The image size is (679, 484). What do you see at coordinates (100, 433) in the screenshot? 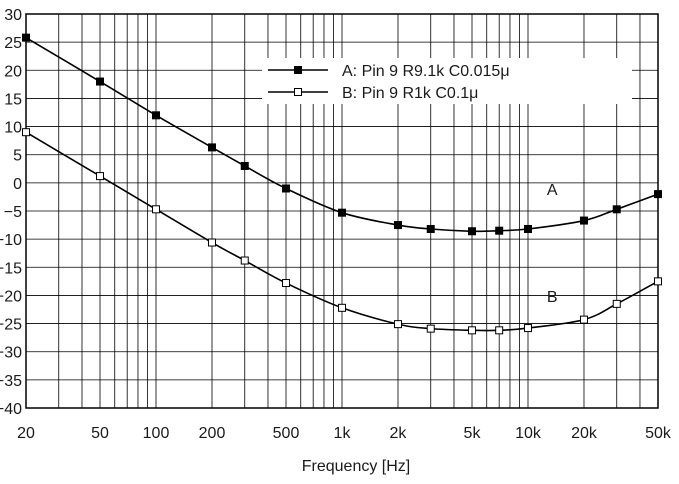
I see `x-tick-label: 50` at bounding box center [100, 433].